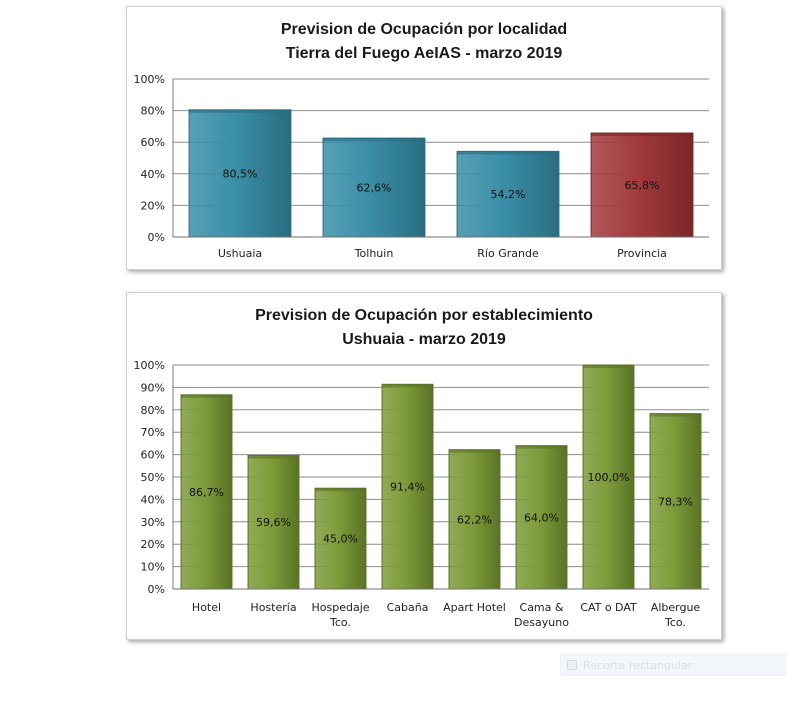 The width and height of the screenshot is (788, 720). I want to click on snipping-tool-tooltip: Recorte rectangular, so click(673, 665).